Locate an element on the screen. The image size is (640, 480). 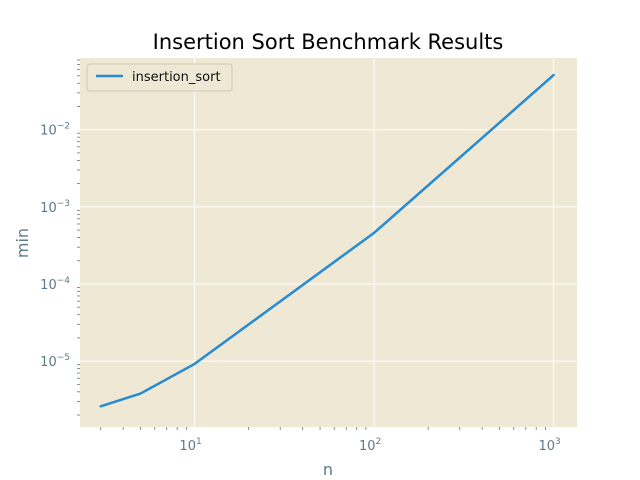
x-tick-exponent: 1 is located at coordinates (199, 442).